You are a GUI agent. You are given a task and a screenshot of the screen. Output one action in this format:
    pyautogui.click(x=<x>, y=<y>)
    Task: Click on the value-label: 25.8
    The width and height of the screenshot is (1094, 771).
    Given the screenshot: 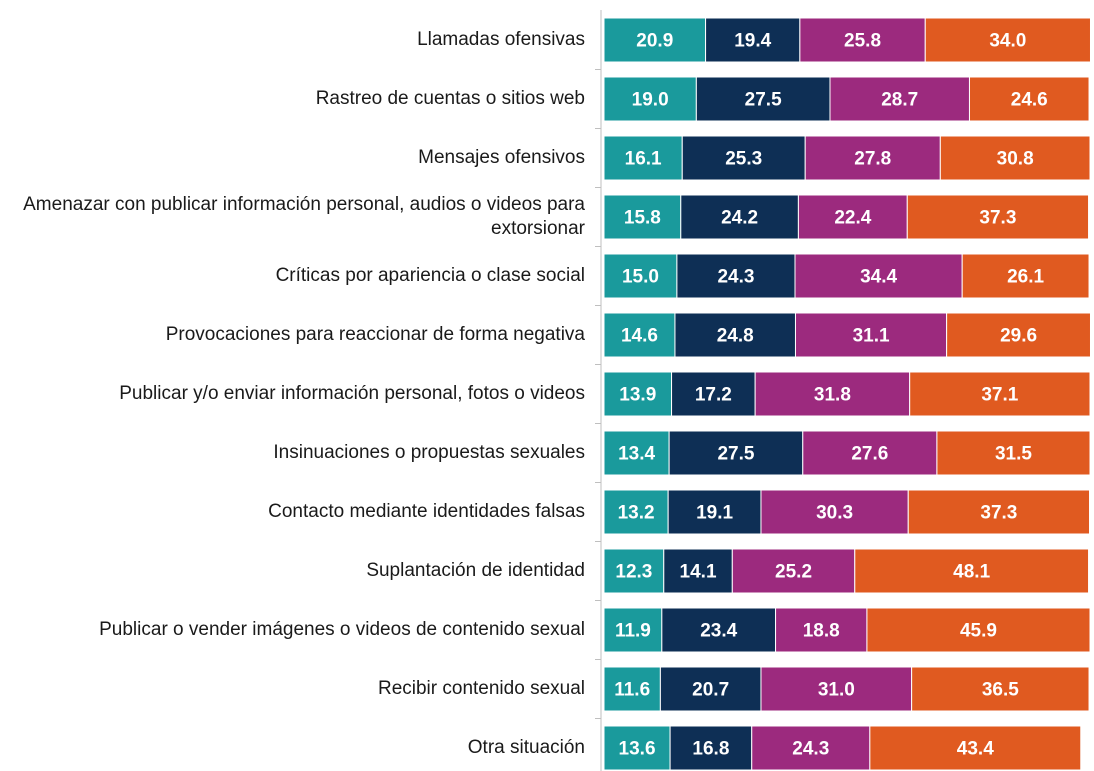 What is the action you would take?
    pyautogui.click(x=862, y=41)
    